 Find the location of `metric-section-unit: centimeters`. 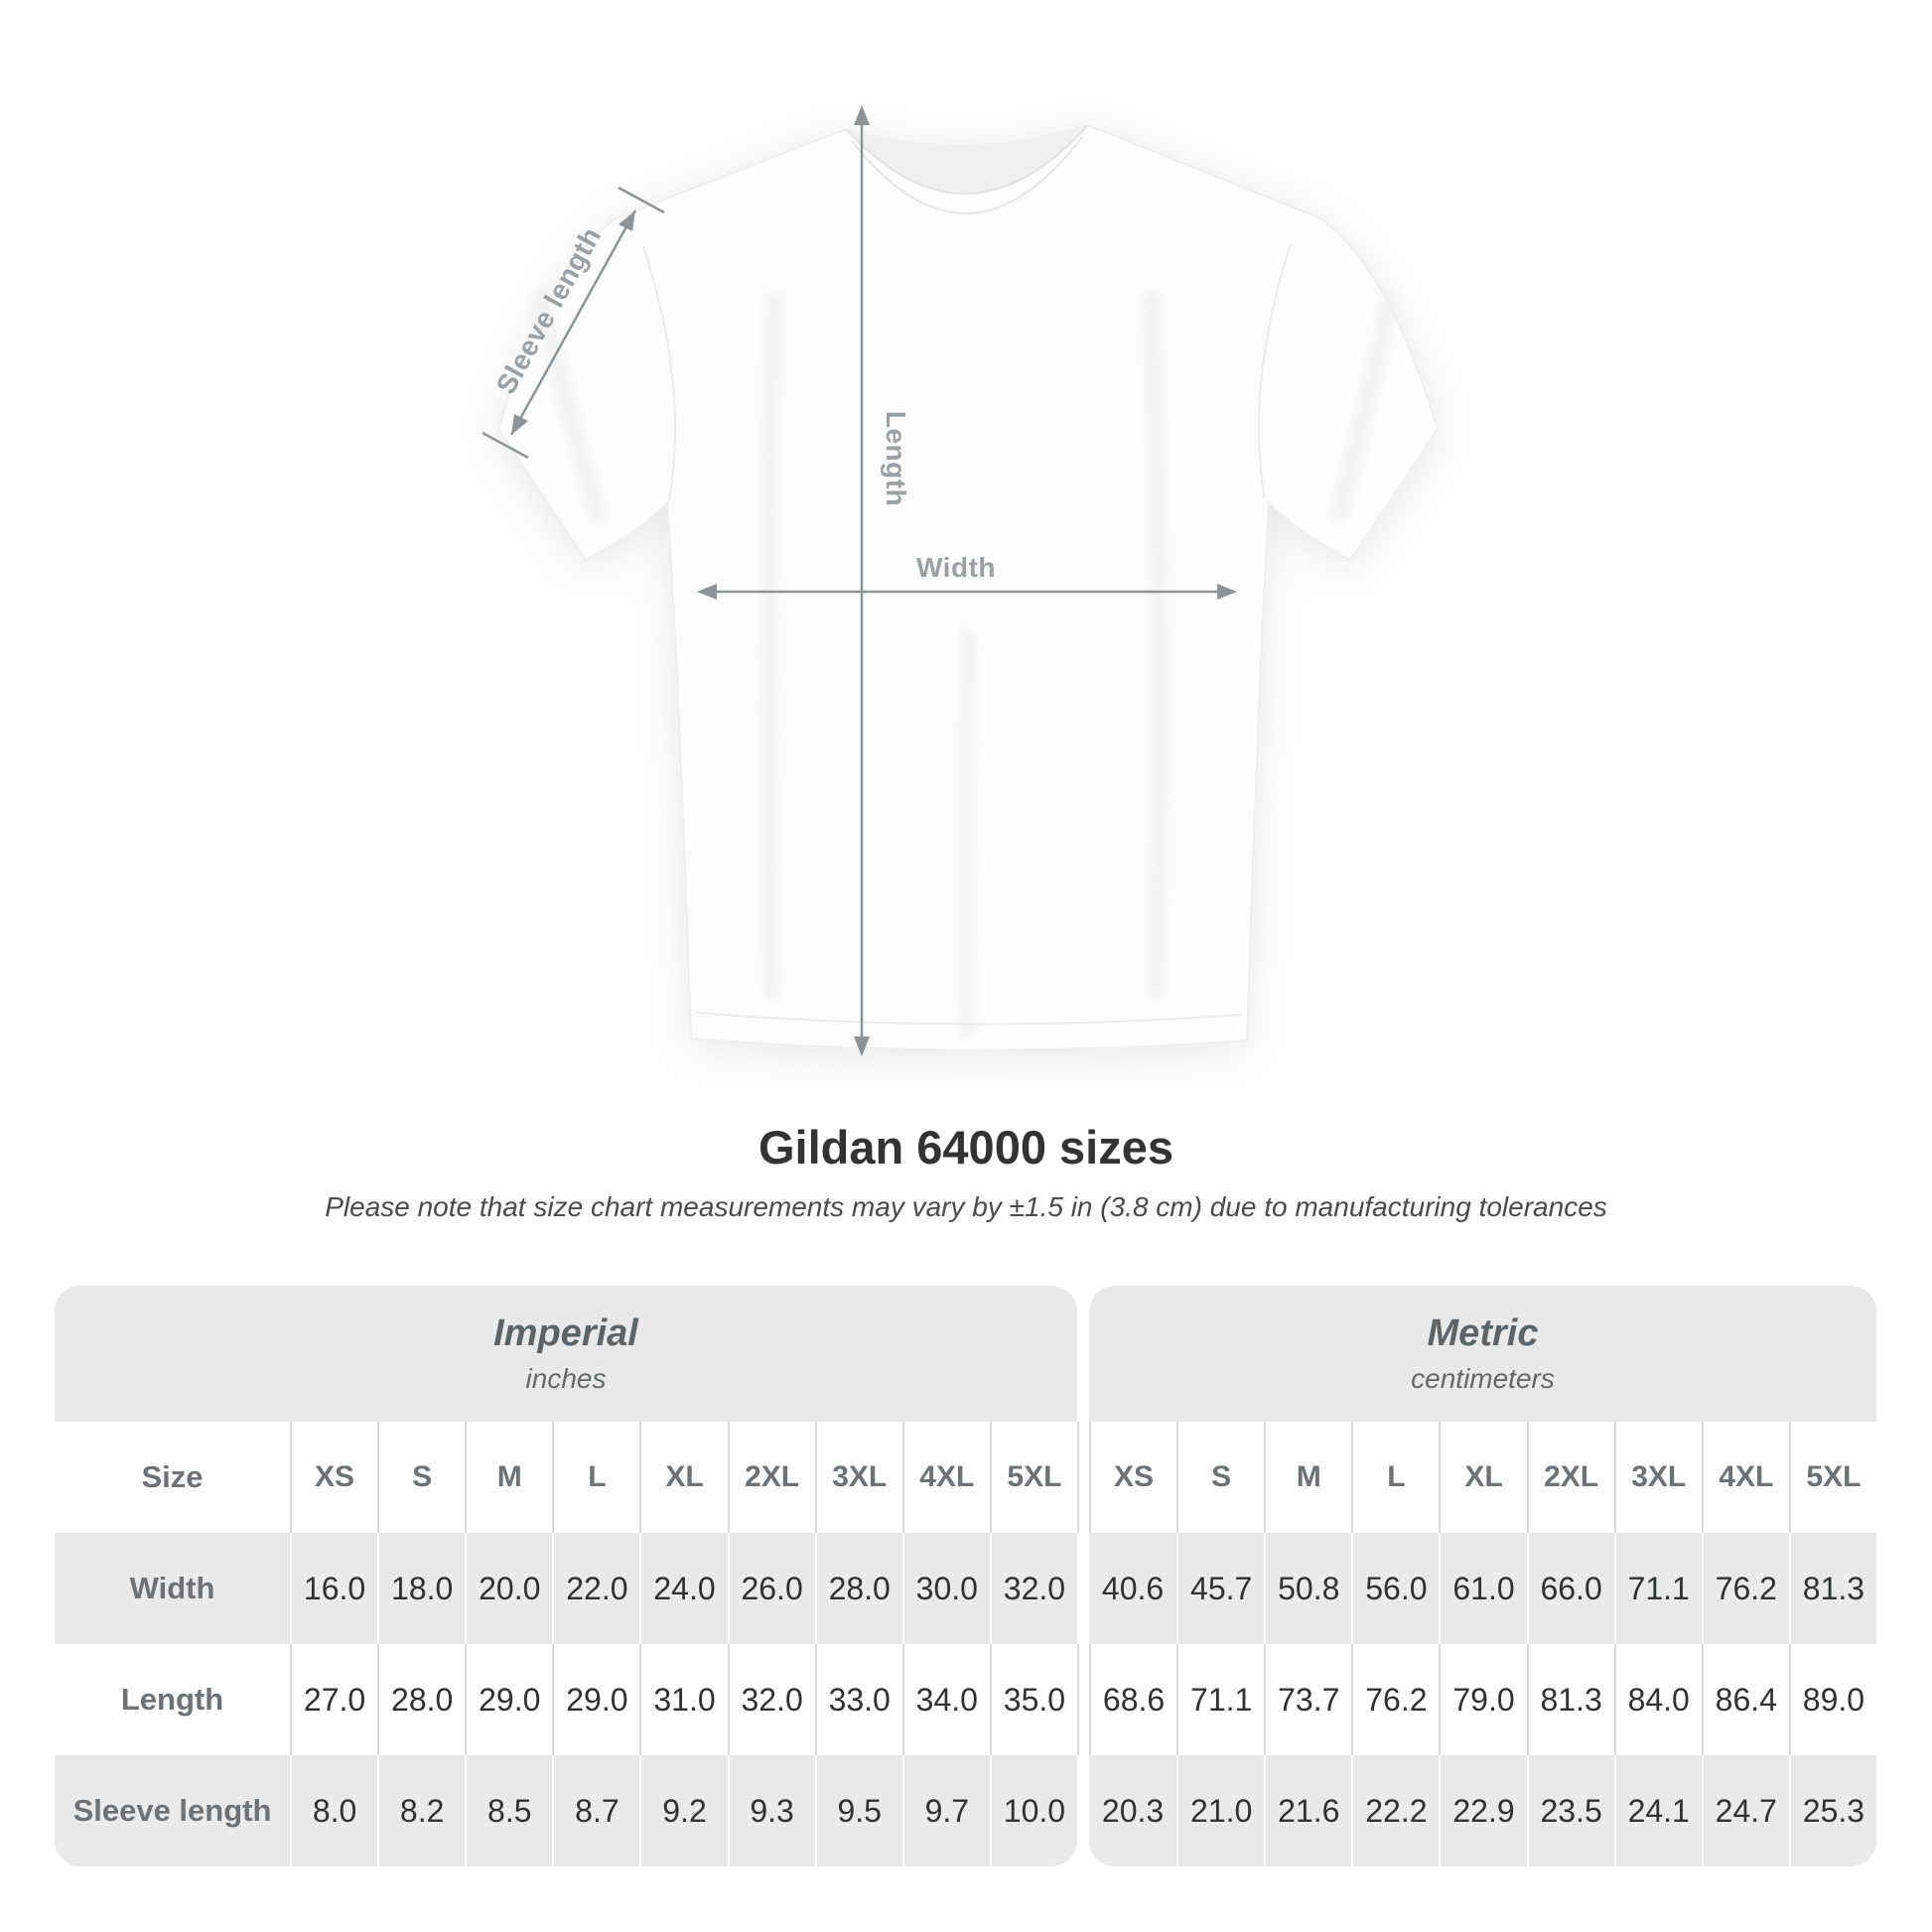

metric-section-unit: centimeters is located at coordinates (1483, 1379).